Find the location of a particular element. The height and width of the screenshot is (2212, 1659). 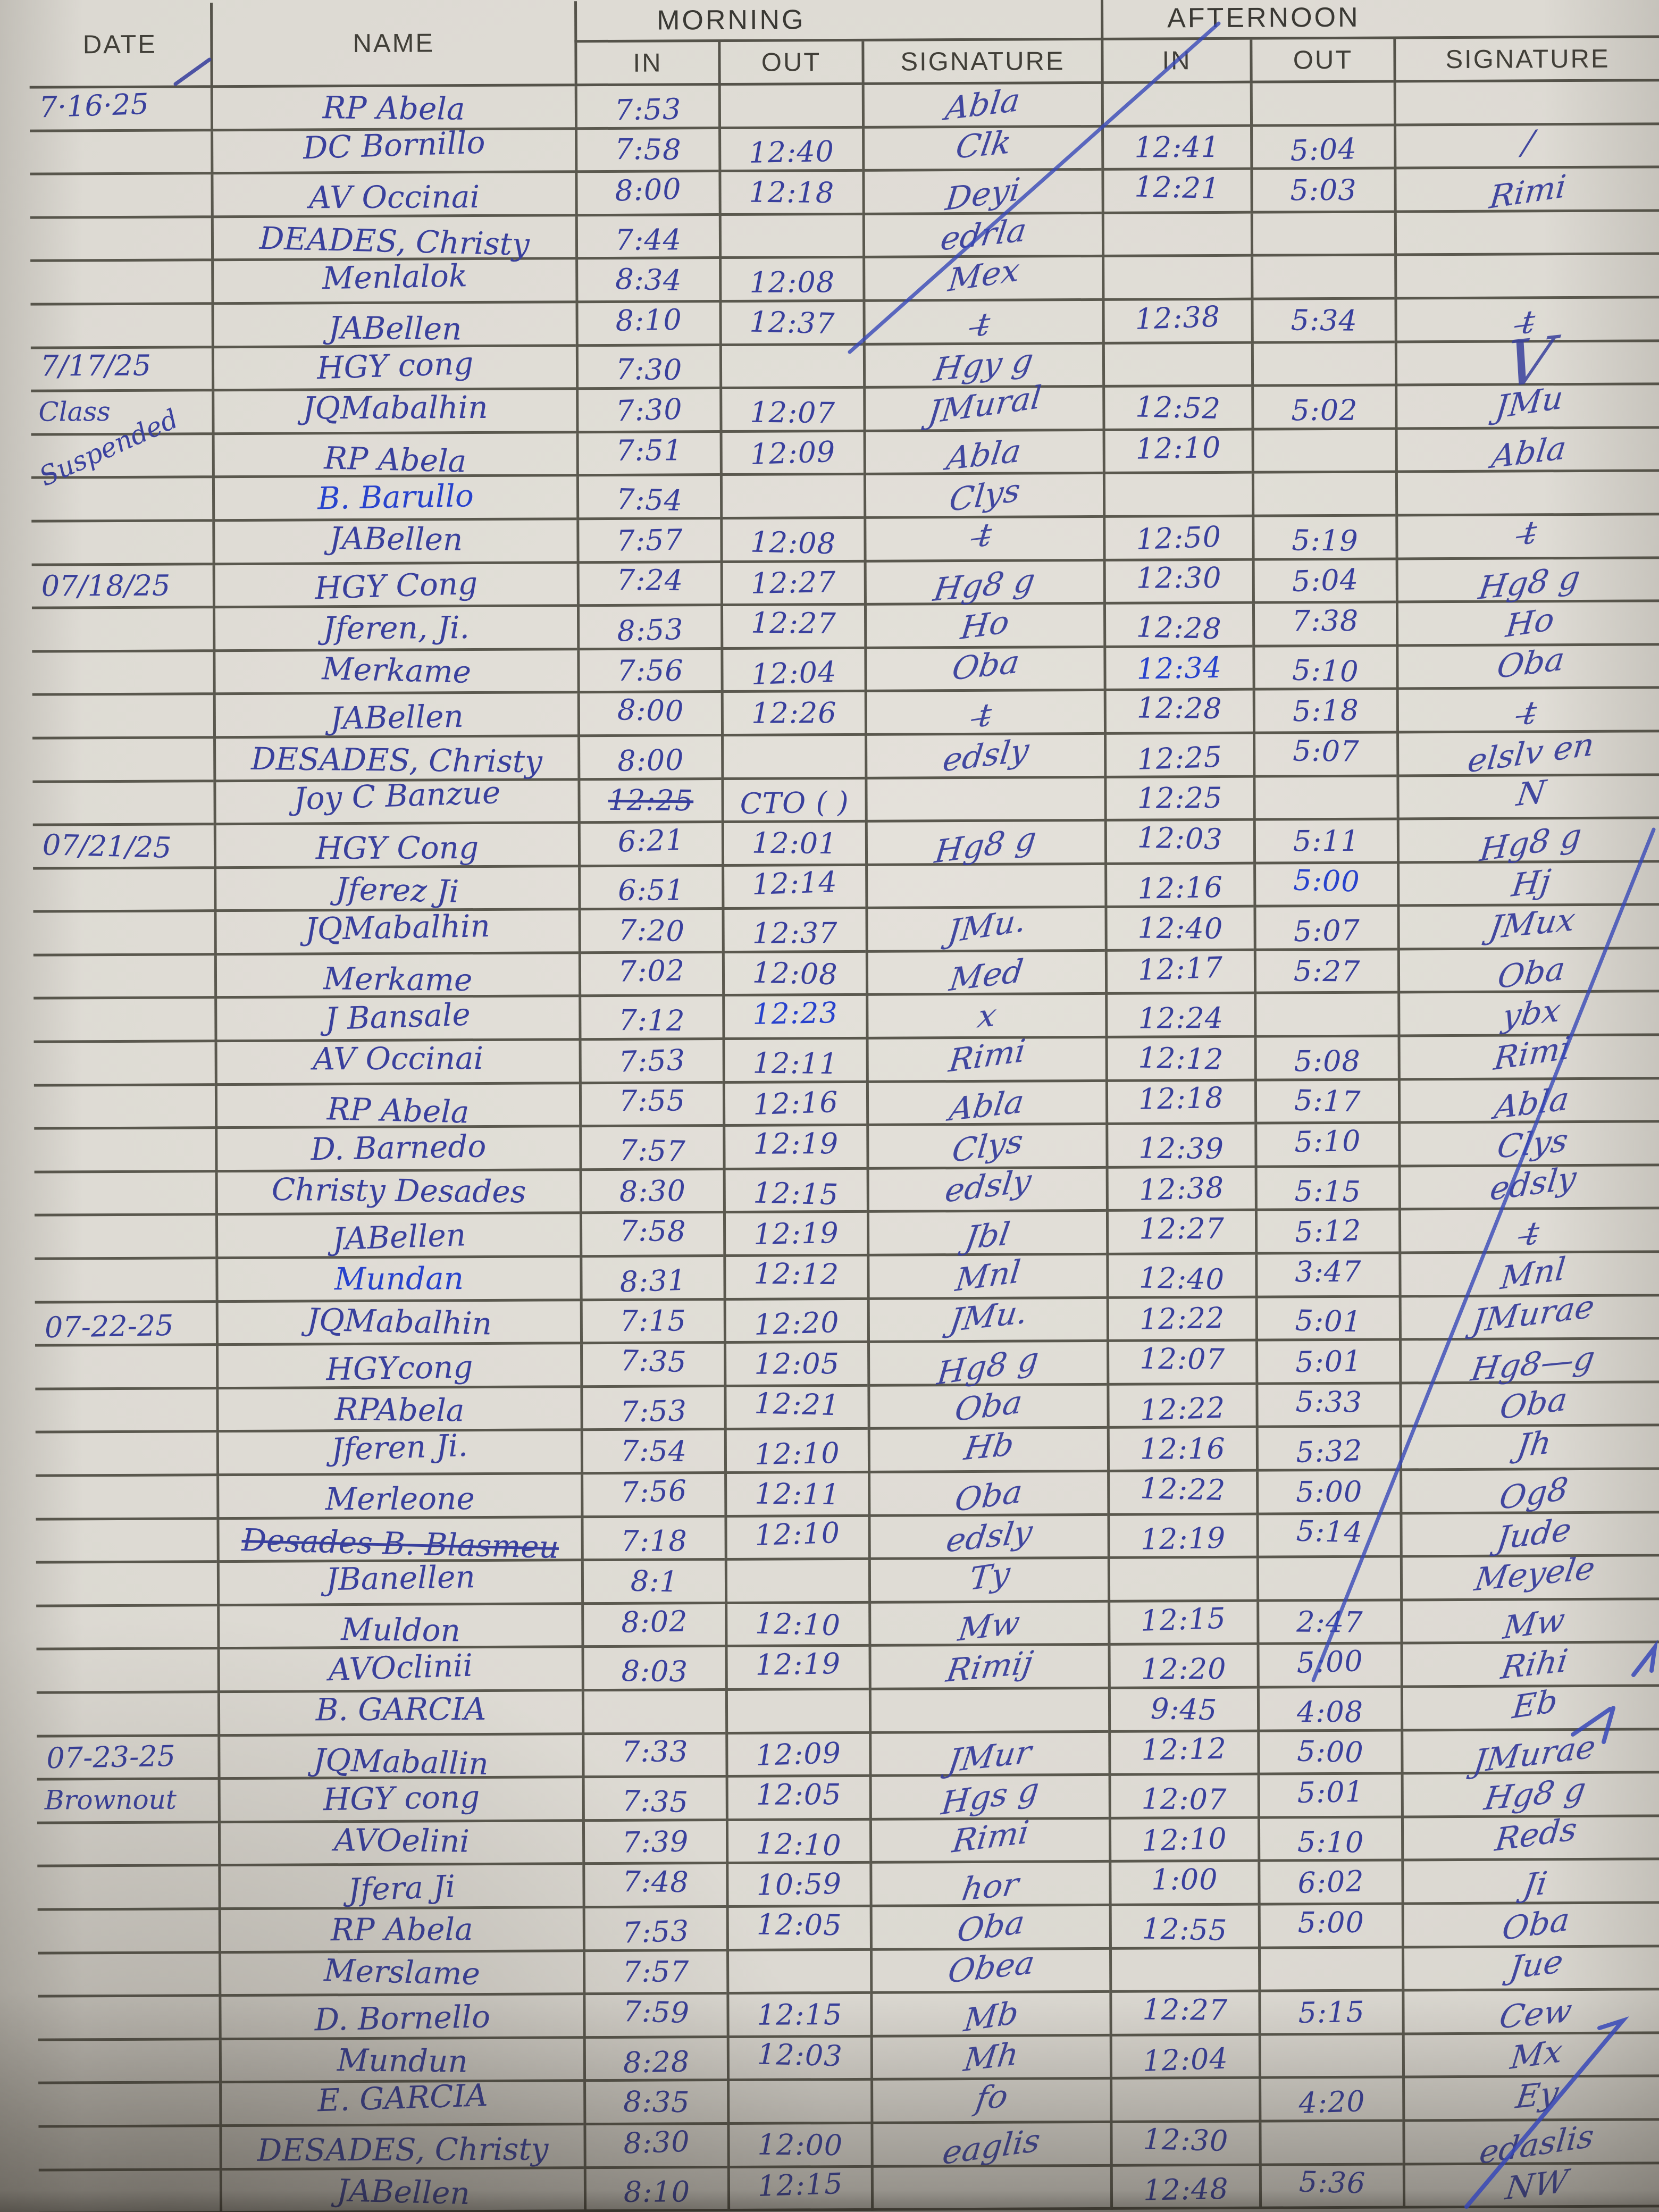

handwritten-entry: 7:48 is located at coordinates (655, 1882).